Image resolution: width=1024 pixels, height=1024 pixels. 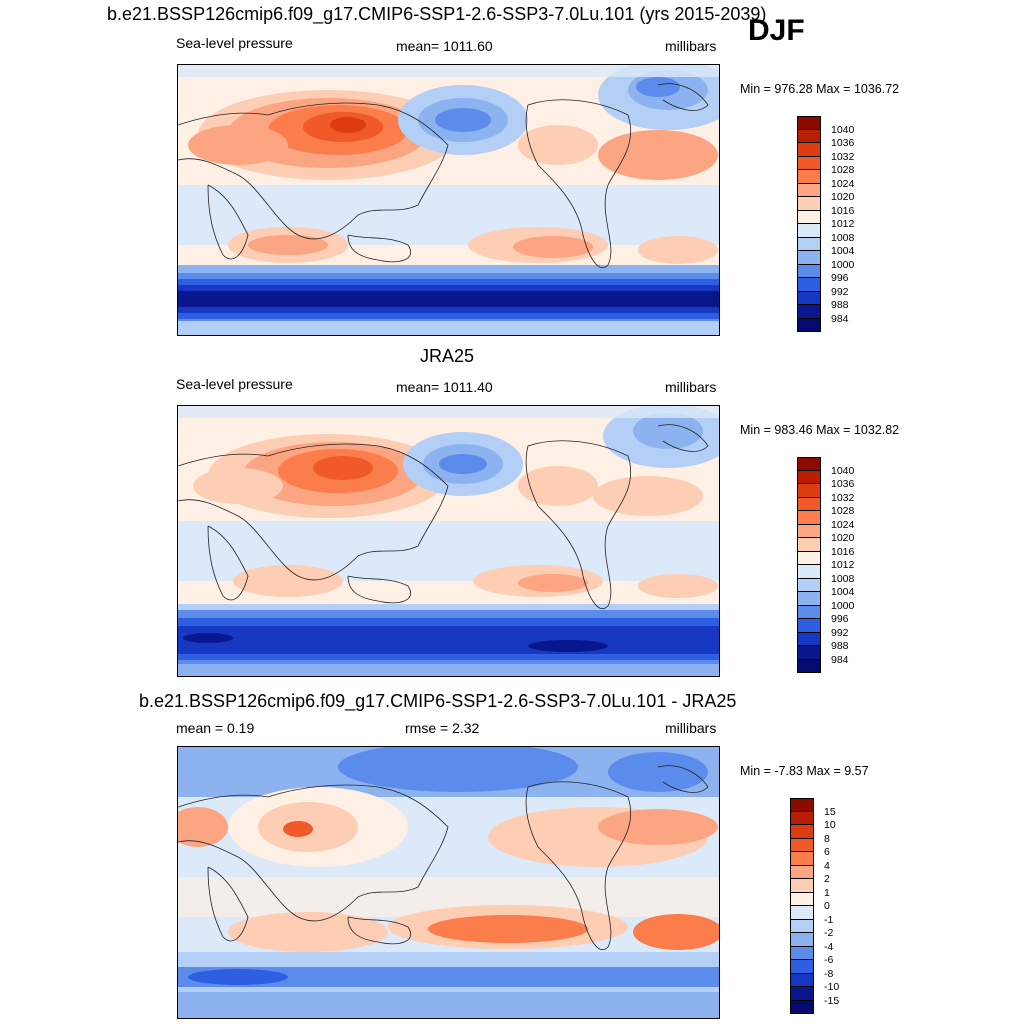 I want to click on cb1-label: 984, so click(x=840, y=318).